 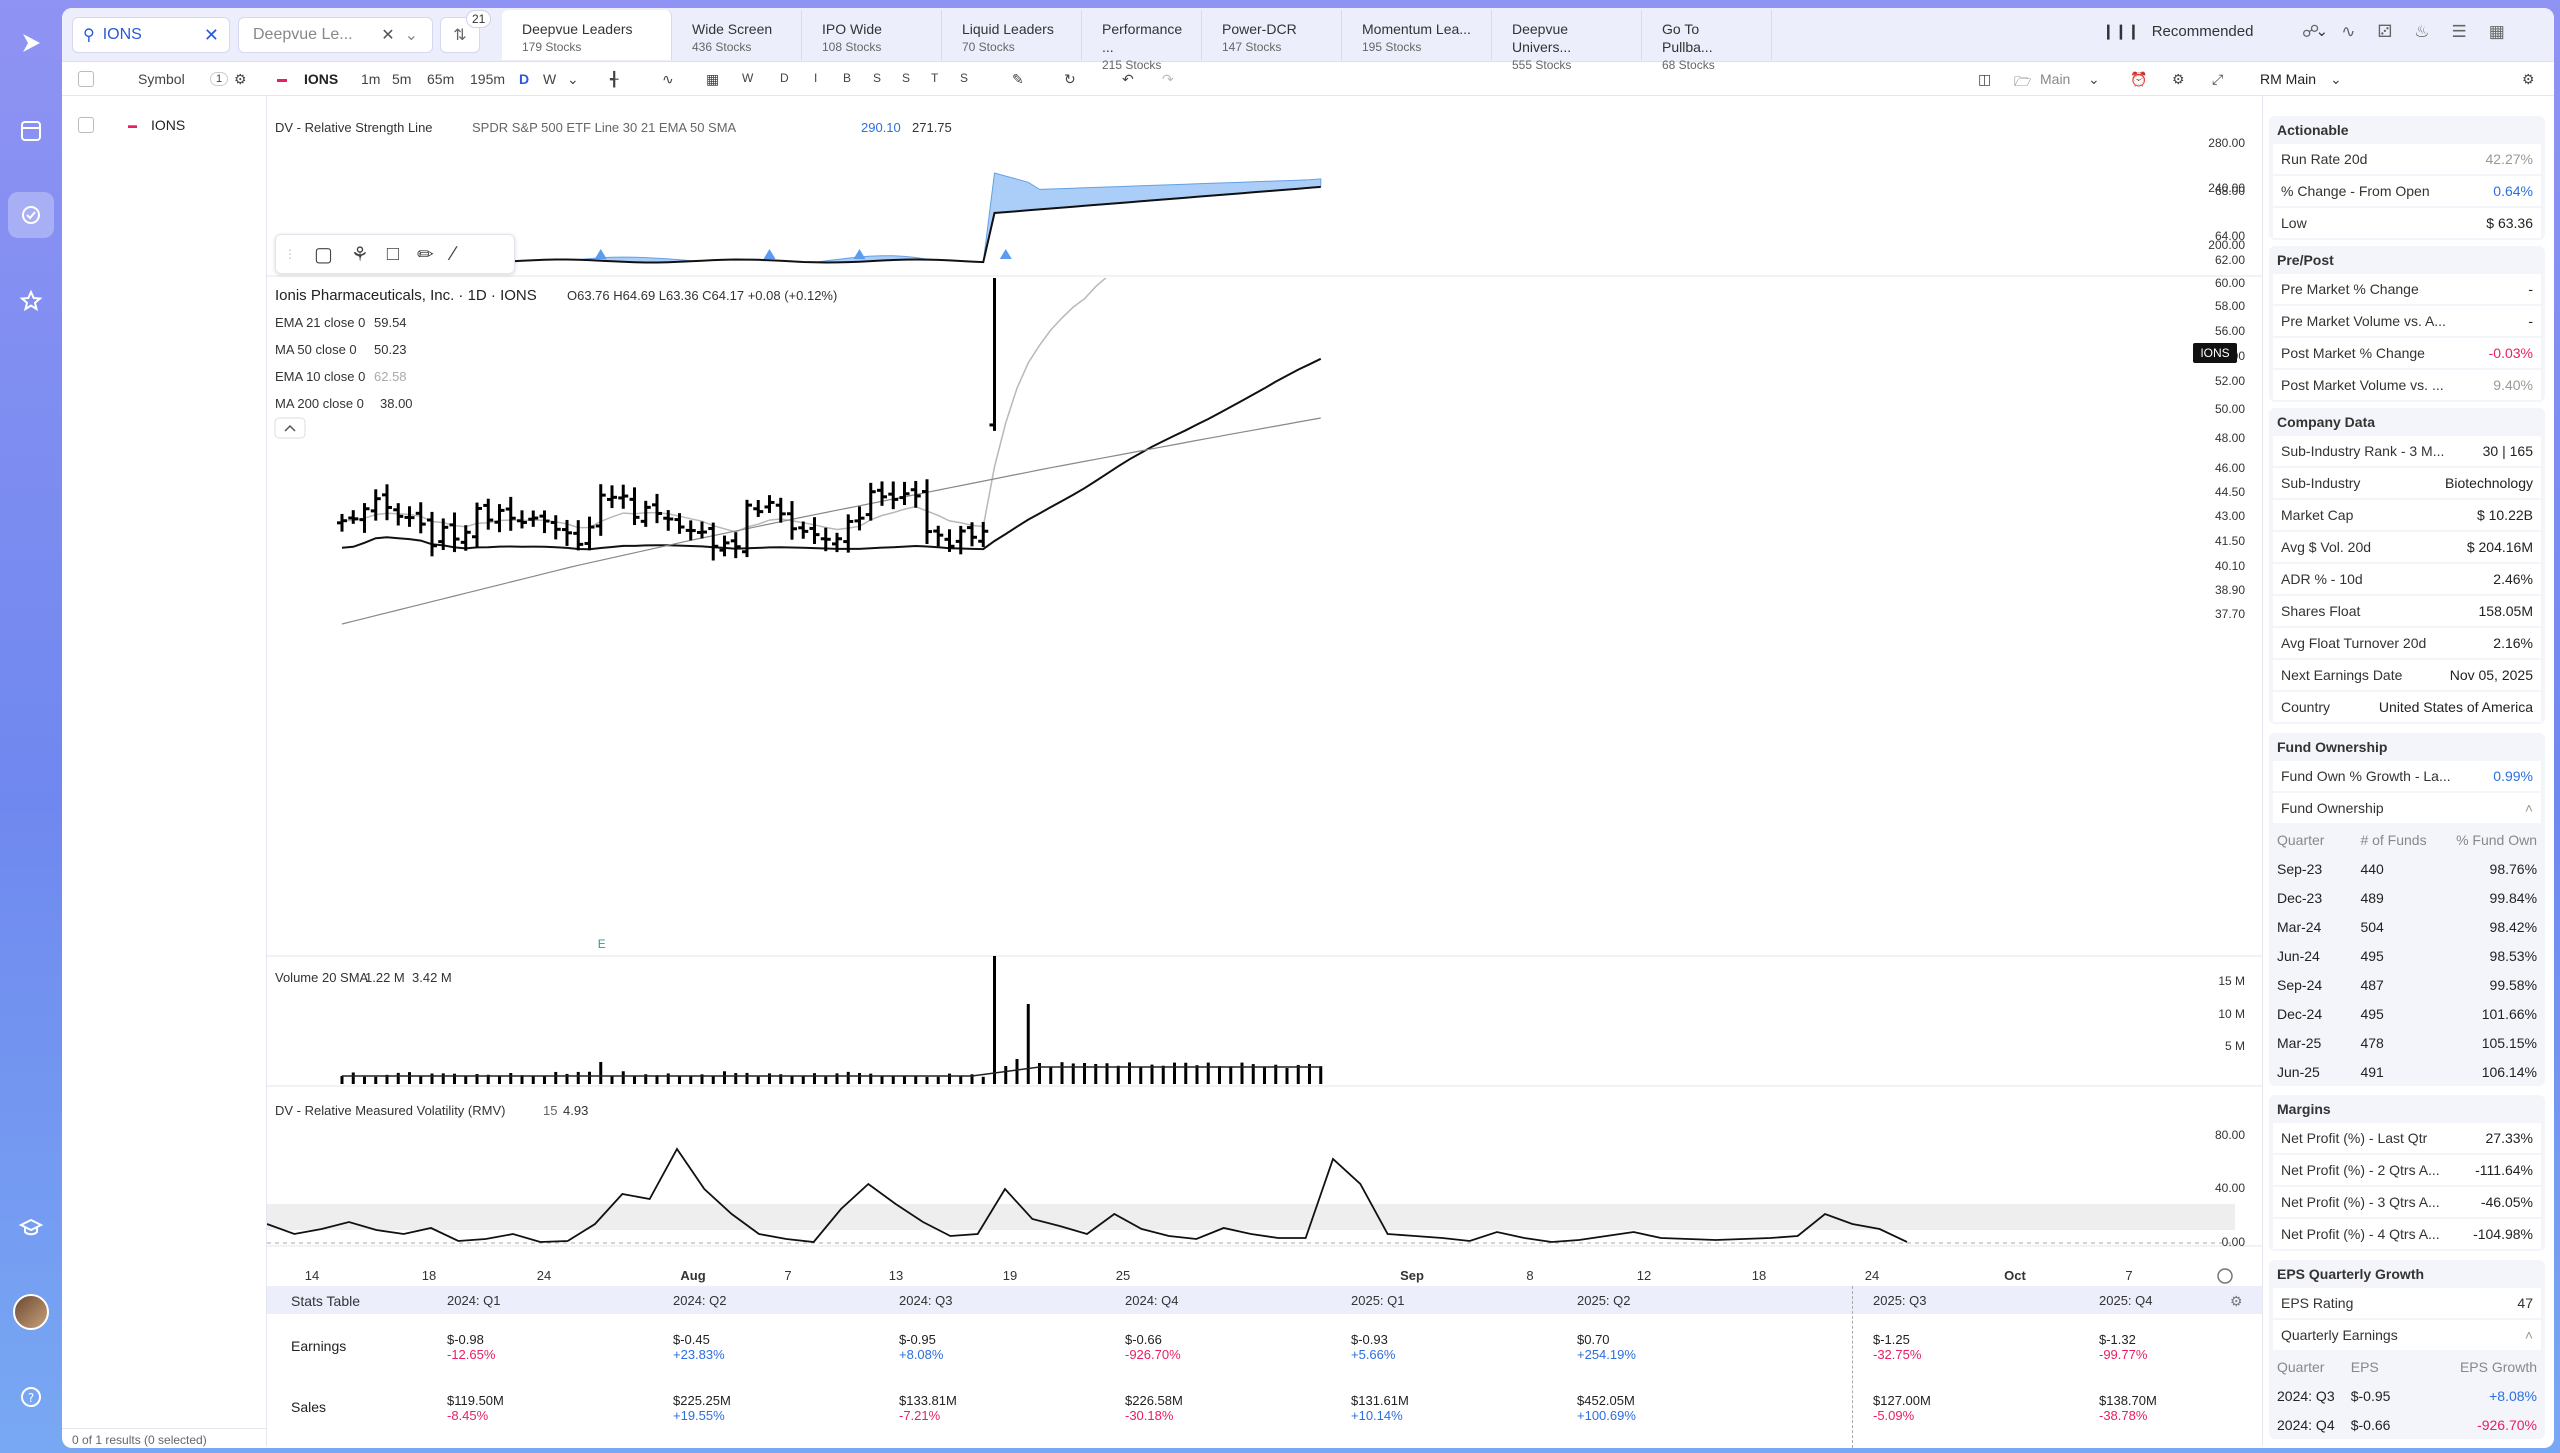 I want to click on learn-icon, so click(x=31, y=1228).